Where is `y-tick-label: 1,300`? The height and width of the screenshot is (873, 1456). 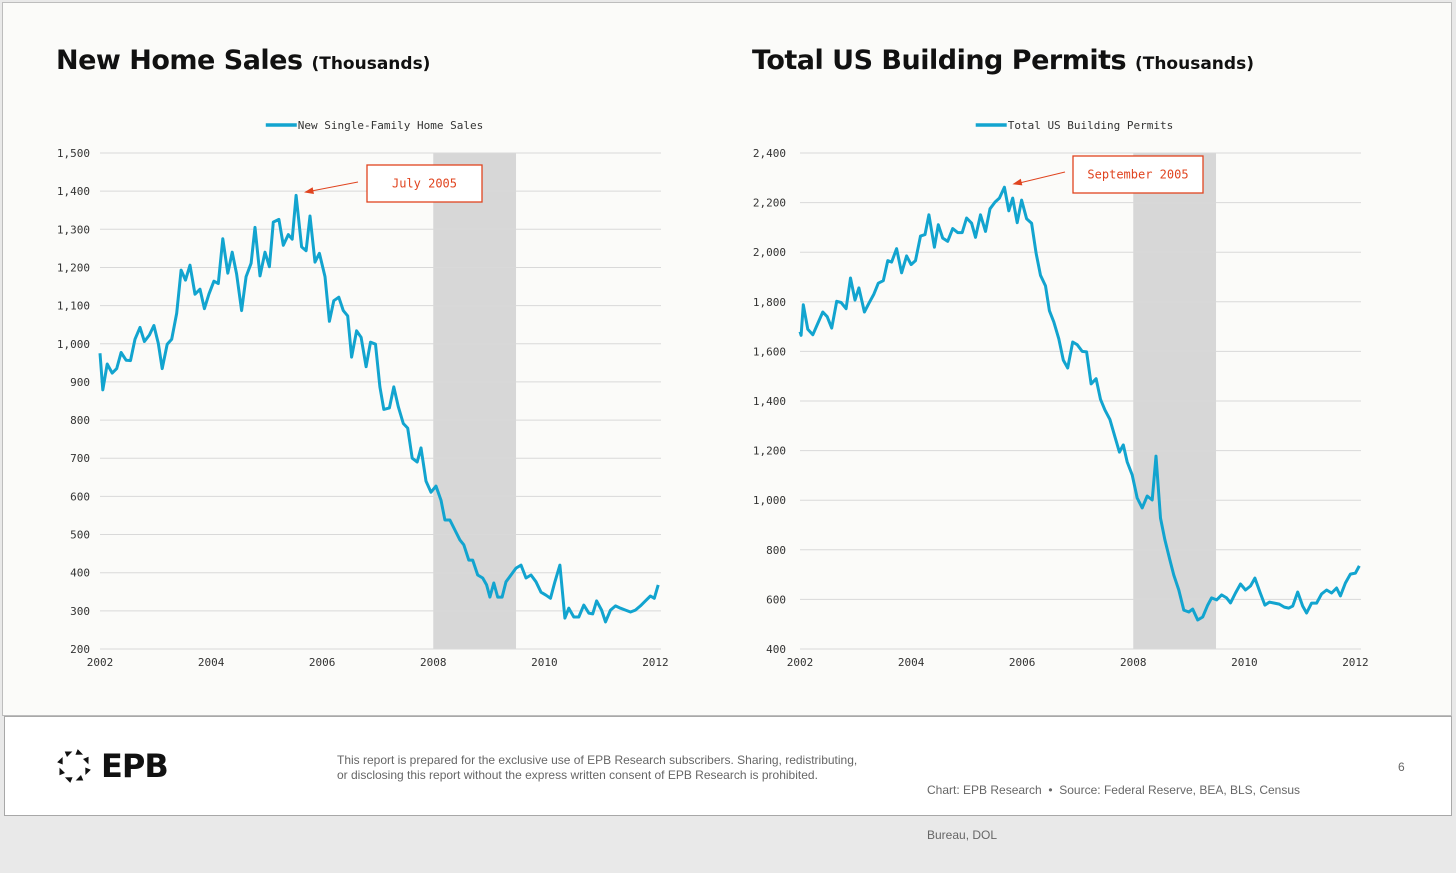
y-tick-label: 1,300 is located at coordinates (73, 229).